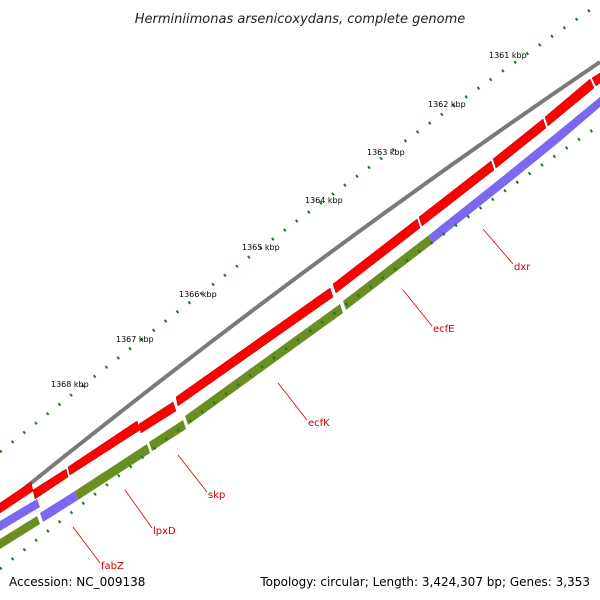 This screenshot has height=600, width=600. I want to click on accession-text: Accession: NC_009138, so click(77, 582).